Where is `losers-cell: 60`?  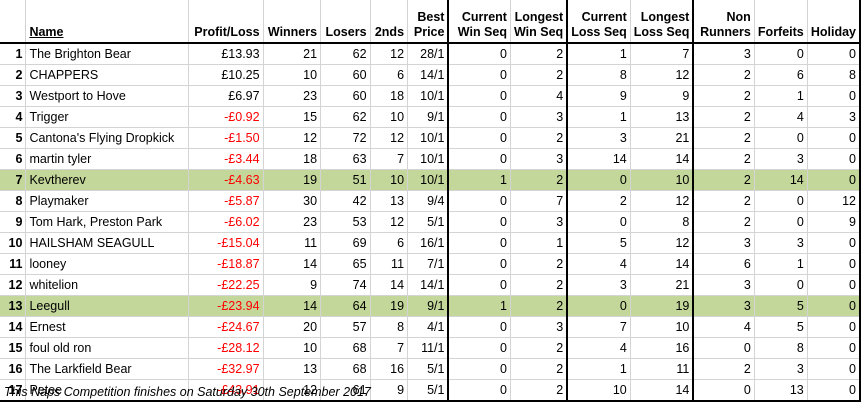 losers-cell: 60 is located at coordinates (345, 75).